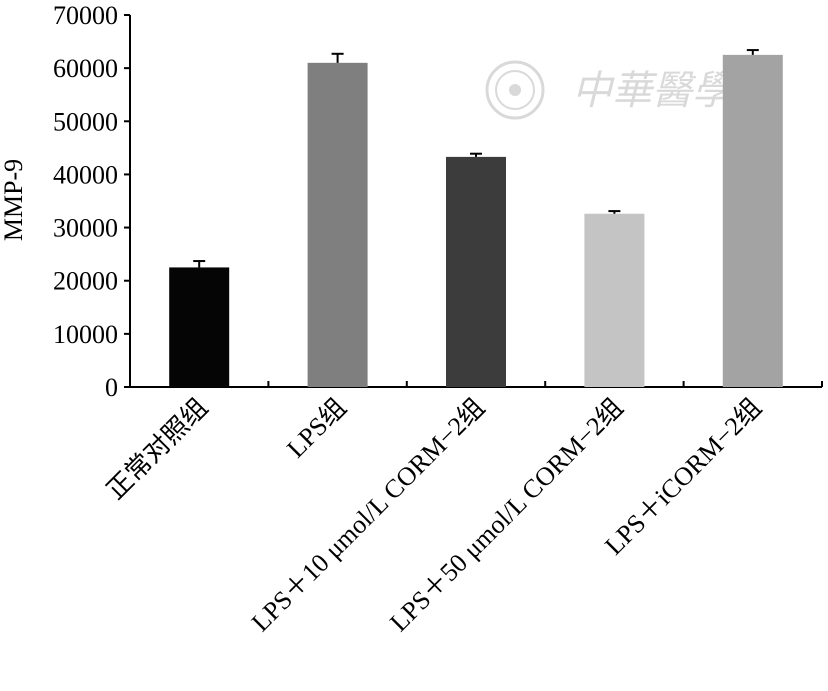 The height and width of the screenshot is (691, 828). What do you see at coordinates (85, 334) in the screenshot?
I see `y-tick-label: 10000` at bounding box center [85, 334].